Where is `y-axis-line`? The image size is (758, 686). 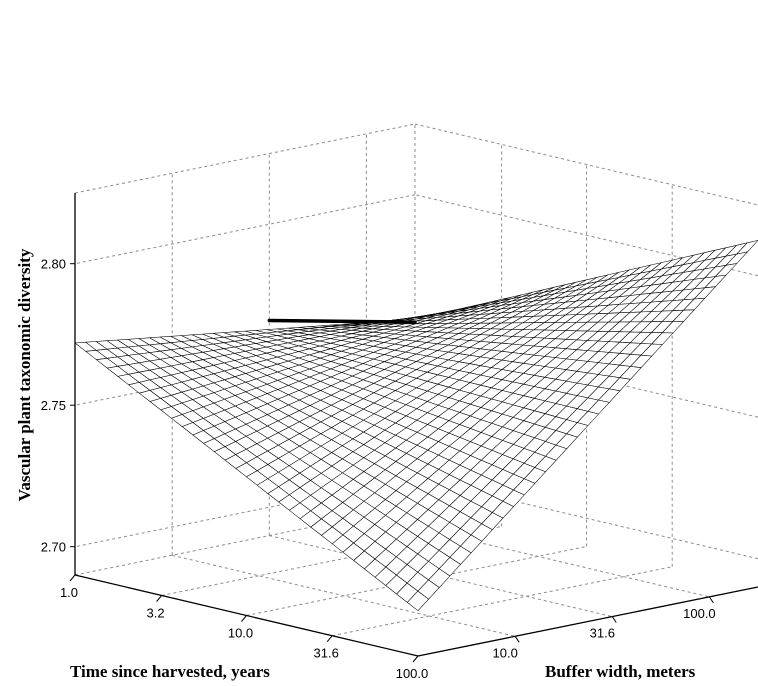
y-axis-line is located at coordinates (587, 621).